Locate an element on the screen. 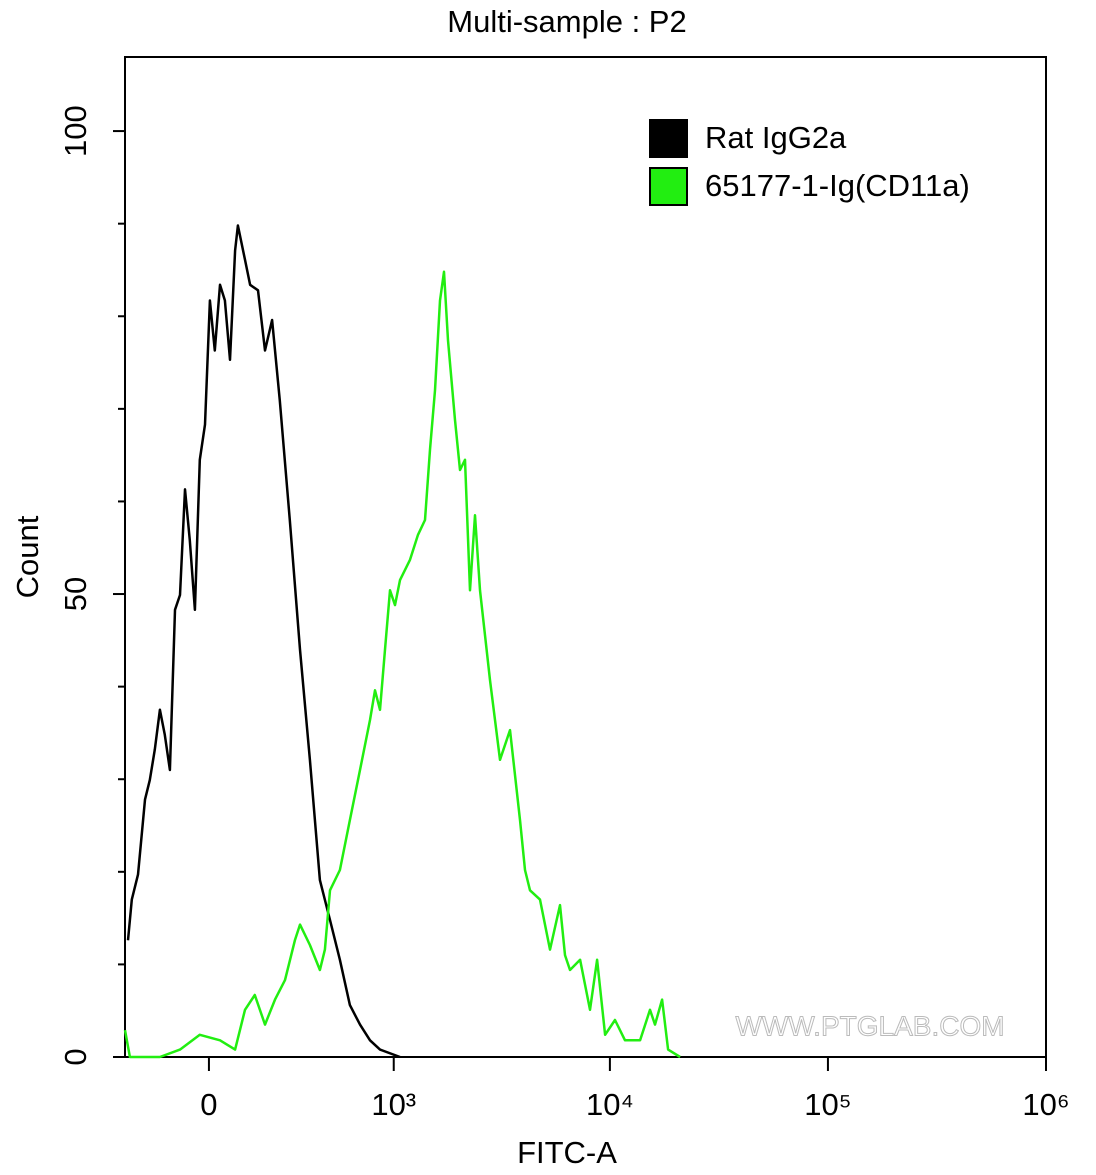 The width and height of the screenshot is (1096, 1175). legend-label: 65177-1-Ig(CD11a) is located at coordinates (837, 185).